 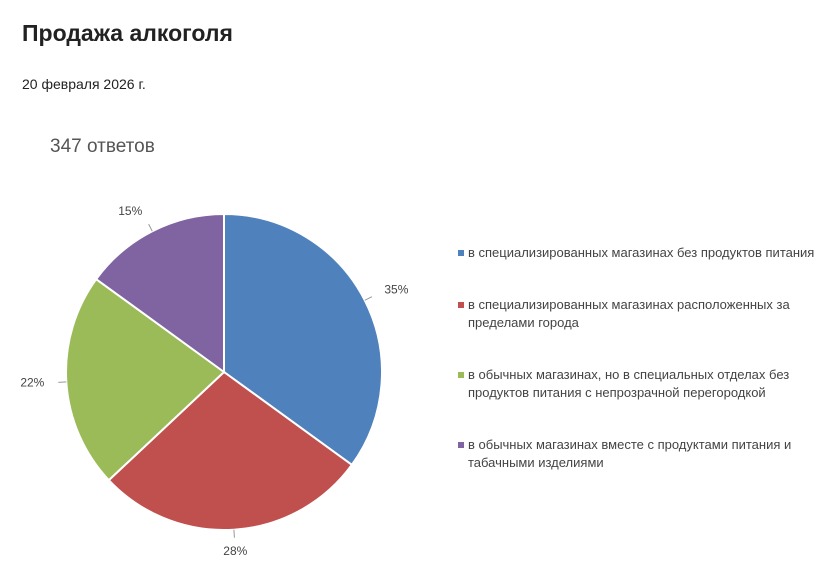 What do you see at coordinates (130, 211) in the screenshot?
I see `data-label: 15%` at bounding box center [130, 211].